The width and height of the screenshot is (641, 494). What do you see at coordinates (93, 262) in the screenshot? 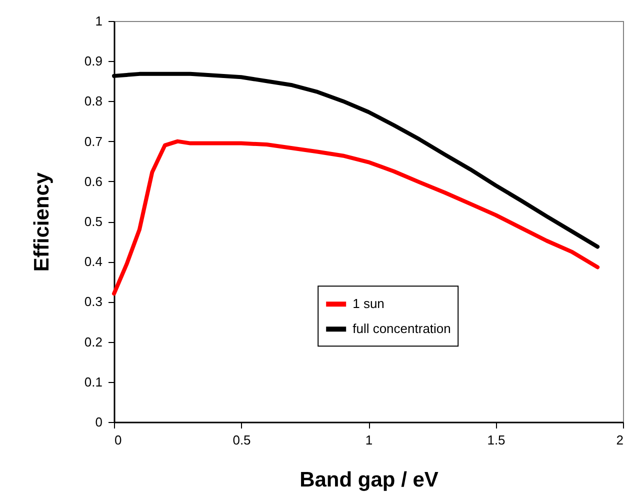
I see `y-tick-label: 0.4` at bounding box center [93, 262].